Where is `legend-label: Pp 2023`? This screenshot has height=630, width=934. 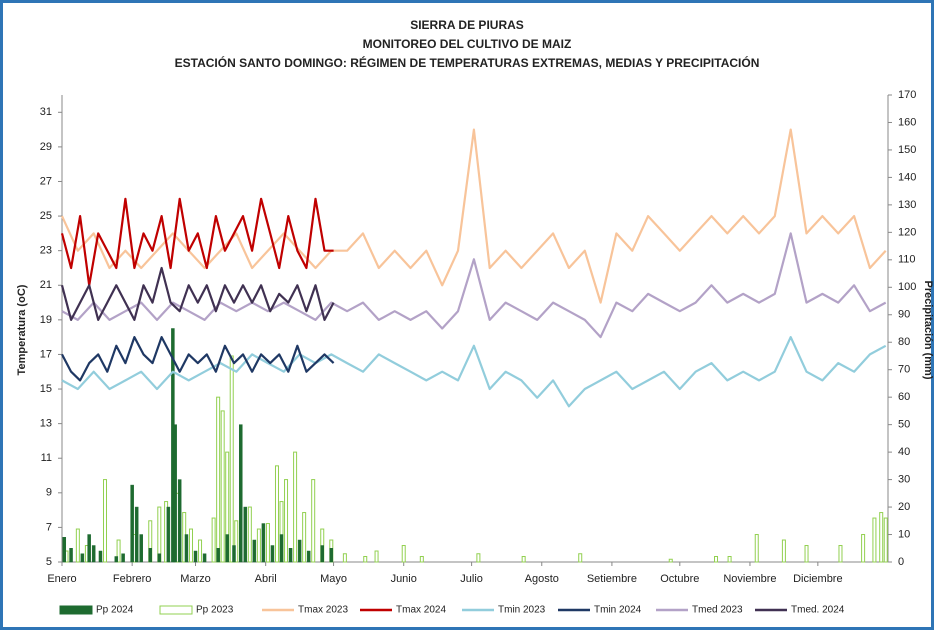 legend-label: Pp 2023 is located at coordinates (215, 610).